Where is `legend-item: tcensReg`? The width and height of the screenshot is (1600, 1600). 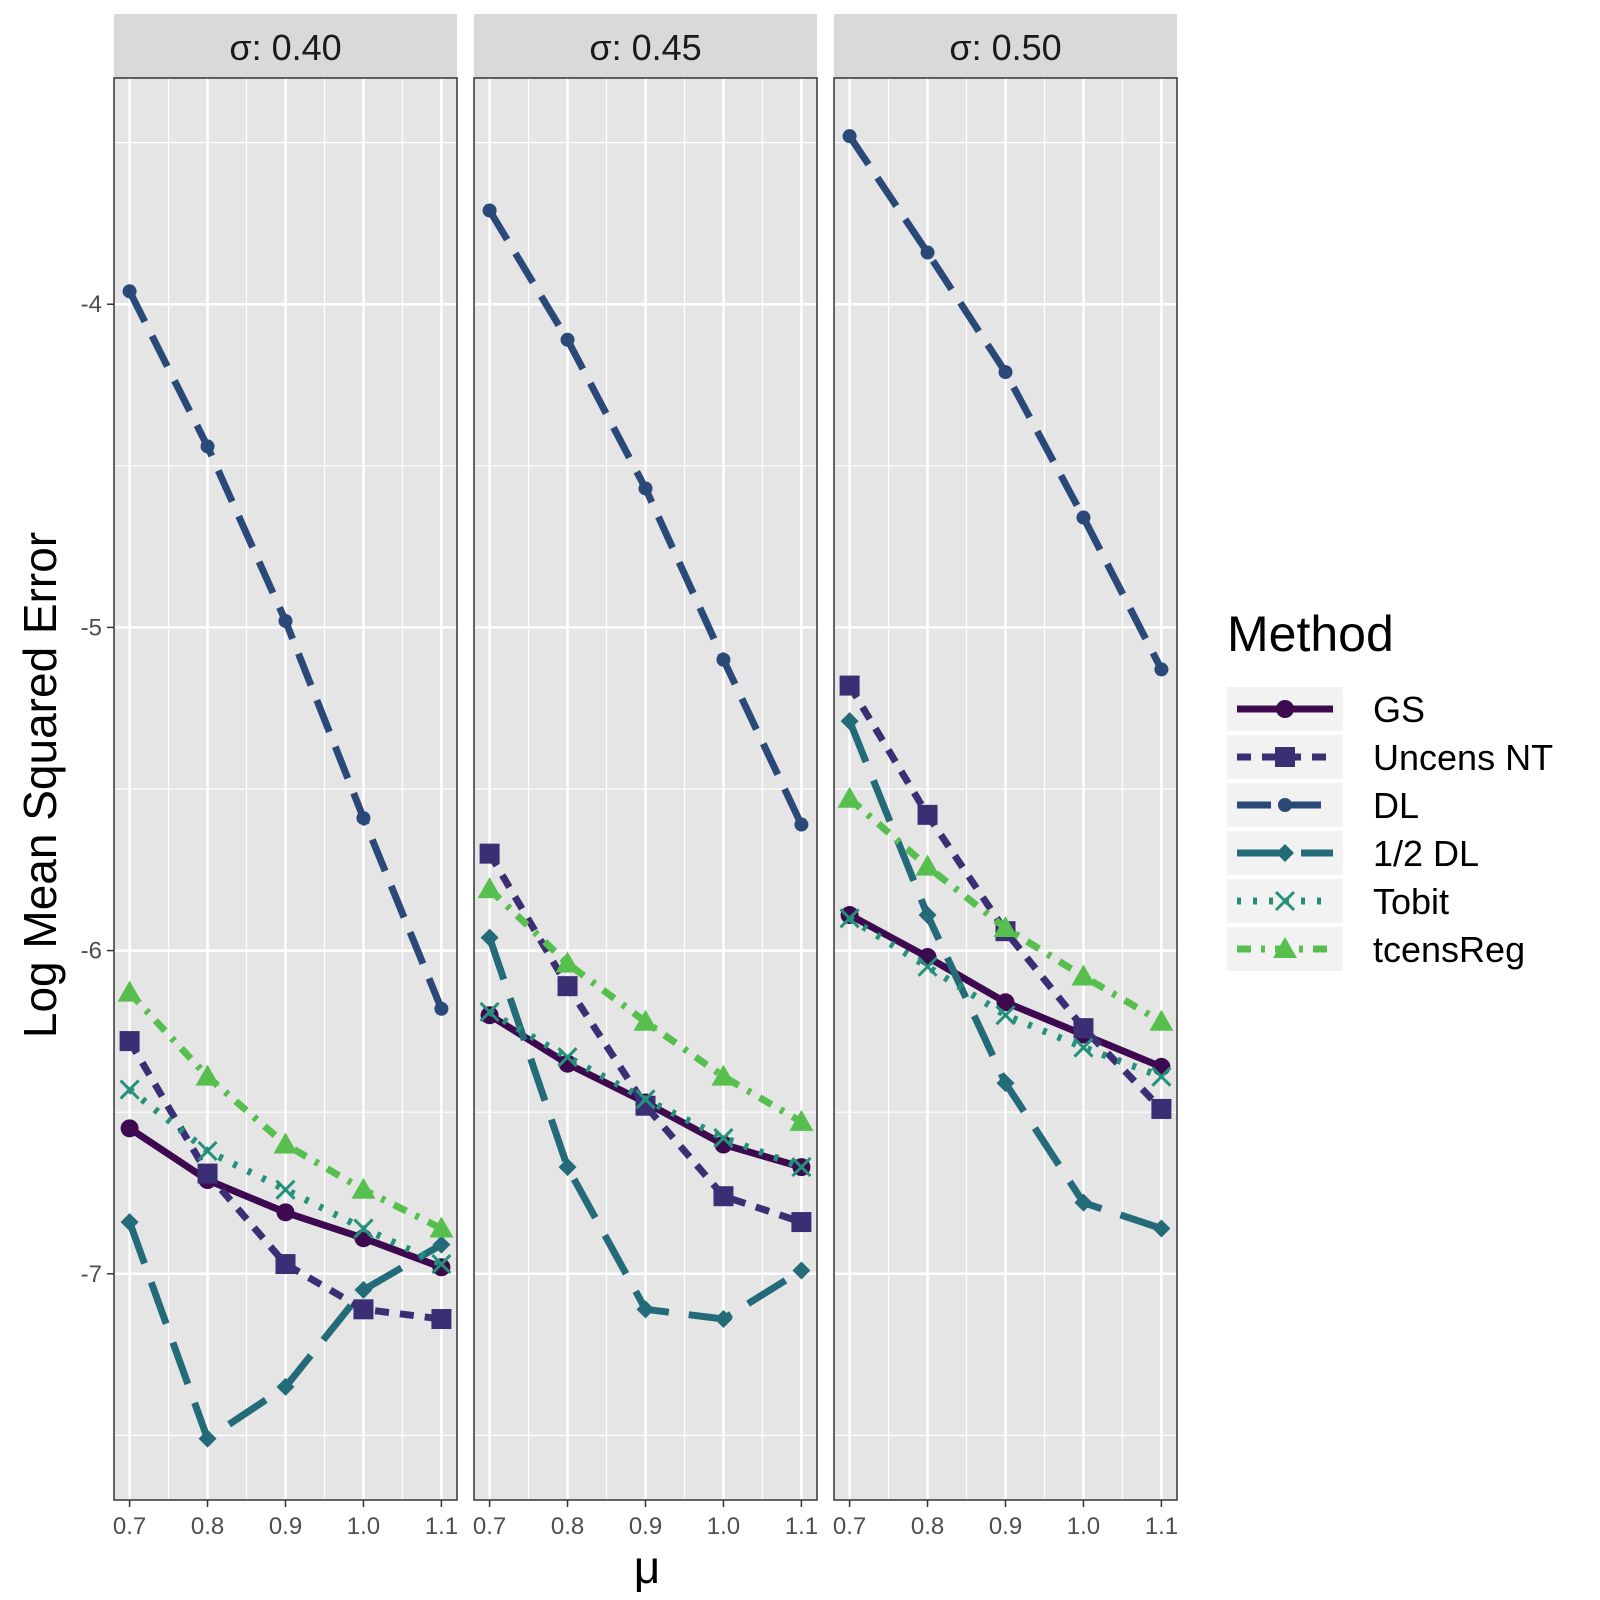 legend-item: tcensReg is located at coordinates (1376, 949).